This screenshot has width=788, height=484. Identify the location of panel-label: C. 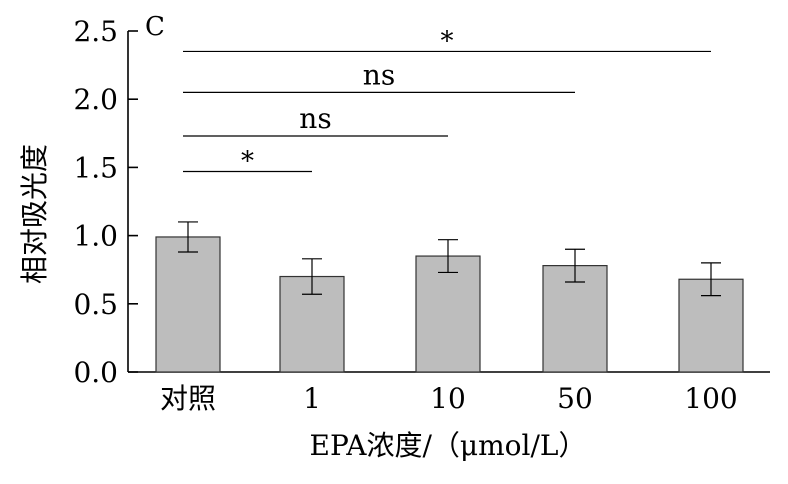
(155, 27).